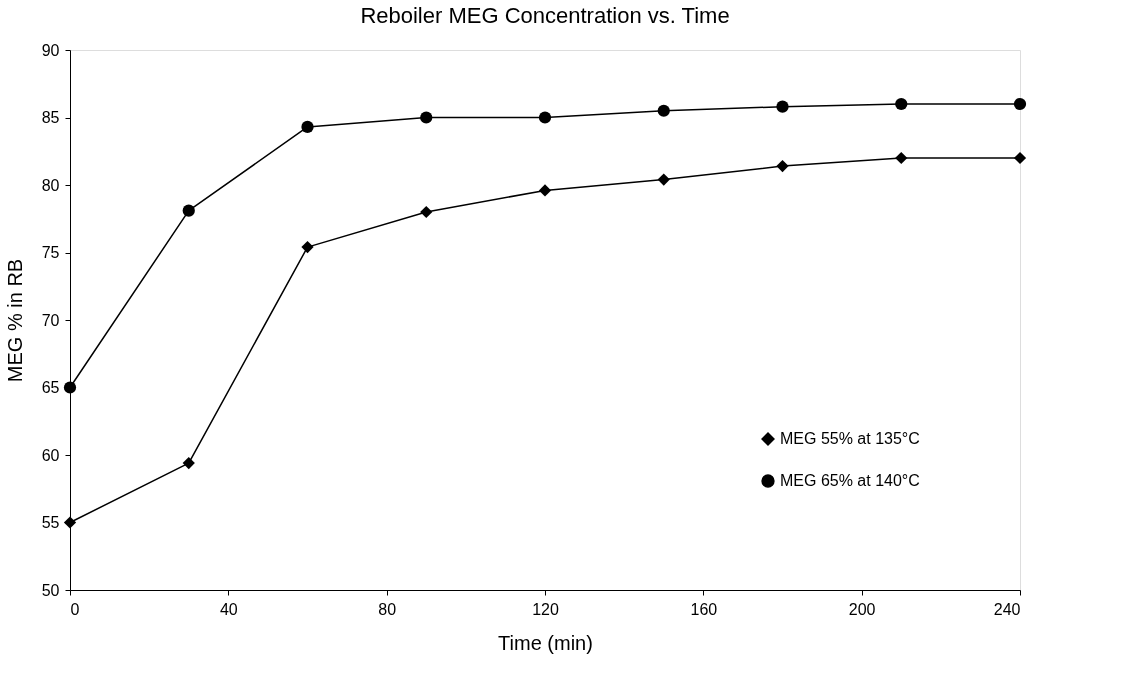 The width and height of the screenshot is (1139, 700). What do you see at coordinates (14, 320) in the screenshot?
I see `y-axis-title: MEG % in RB` at bounding box center [14, 320].